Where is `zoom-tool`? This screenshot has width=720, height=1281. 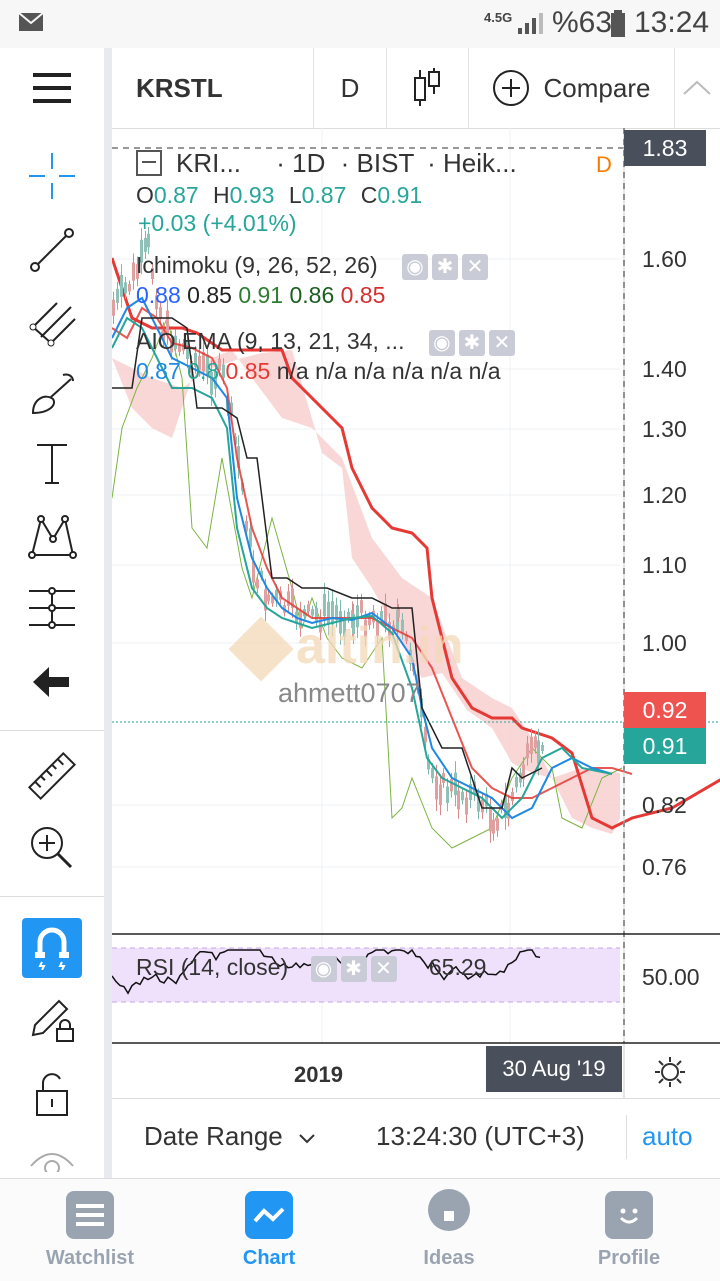
zoom-tool is located at coordinates (52, 848).